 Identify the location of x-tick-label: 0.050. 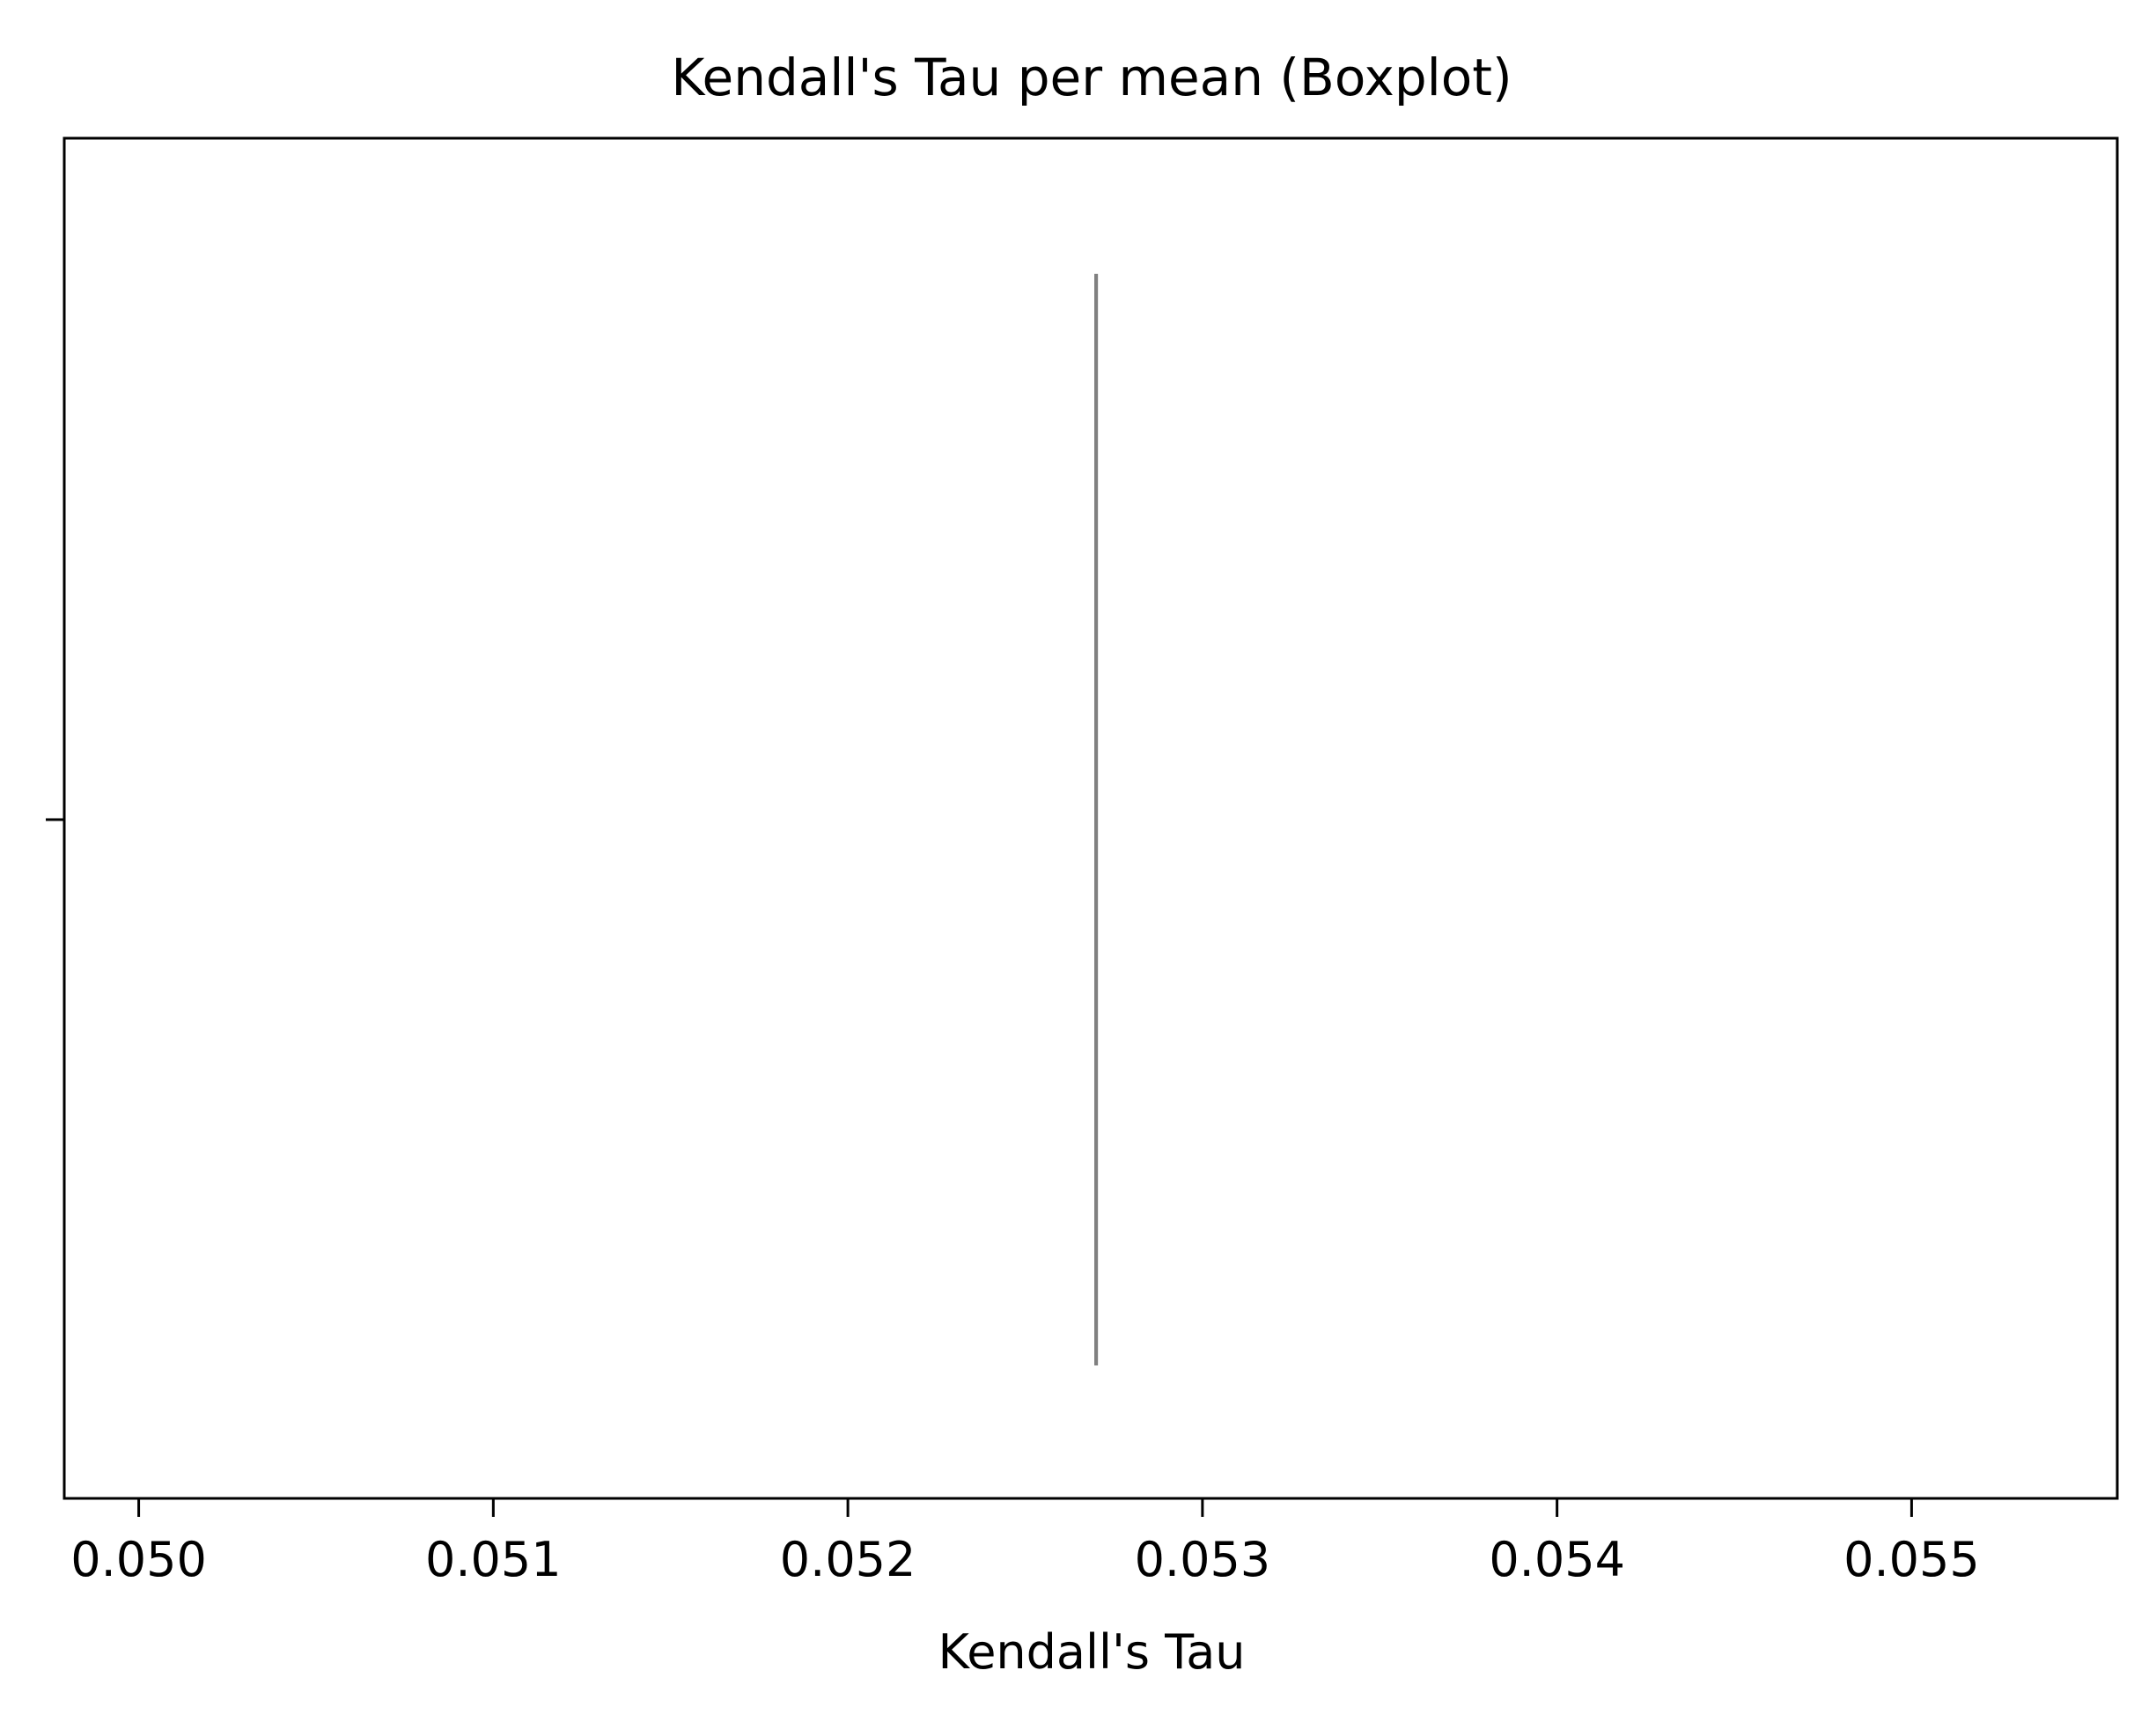
(138, 1559).